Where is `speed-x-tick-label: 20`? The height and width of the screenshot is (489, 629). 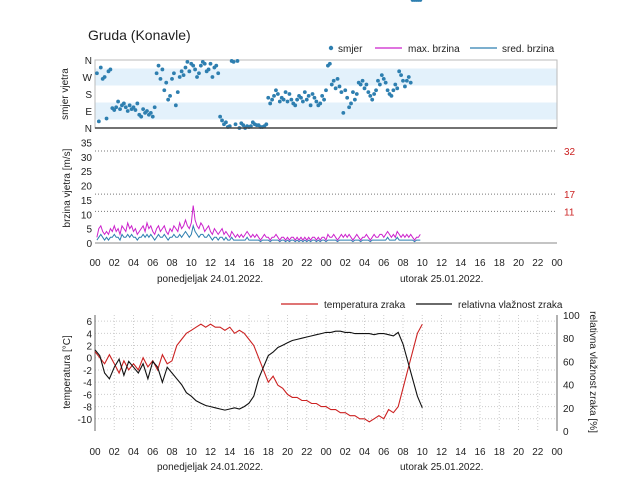
speed-x-tick-label: 20 is located at coordinates (519, 263).